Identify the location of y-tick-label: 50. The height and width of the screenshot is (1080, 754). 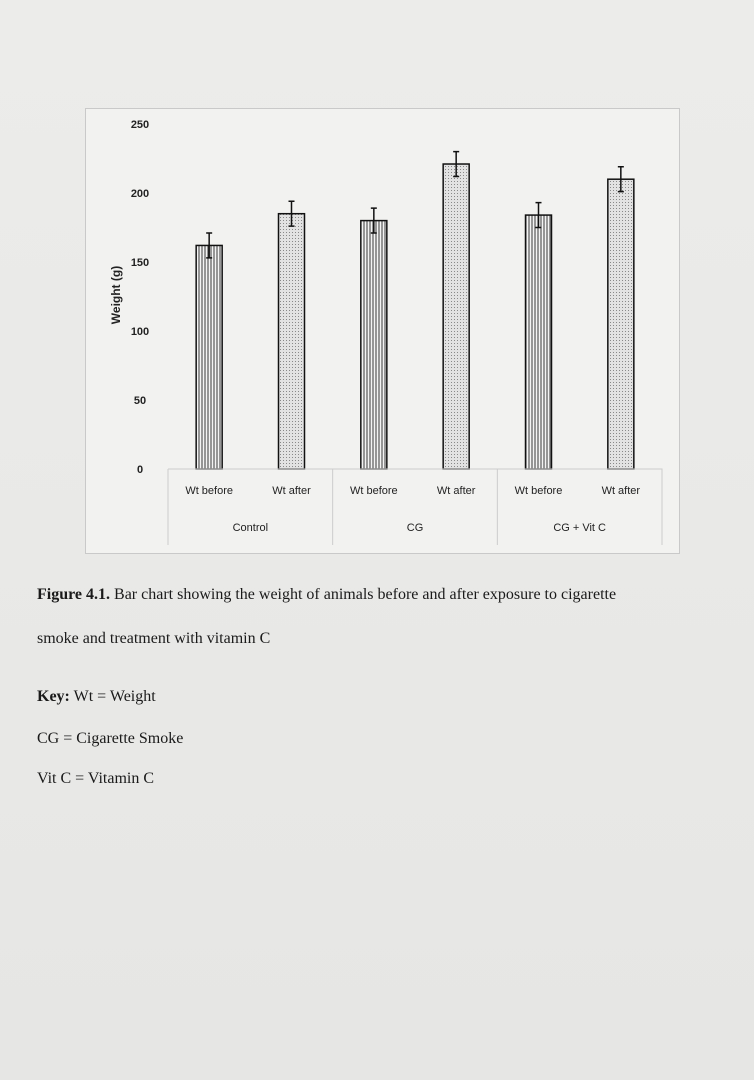
(140, 401).